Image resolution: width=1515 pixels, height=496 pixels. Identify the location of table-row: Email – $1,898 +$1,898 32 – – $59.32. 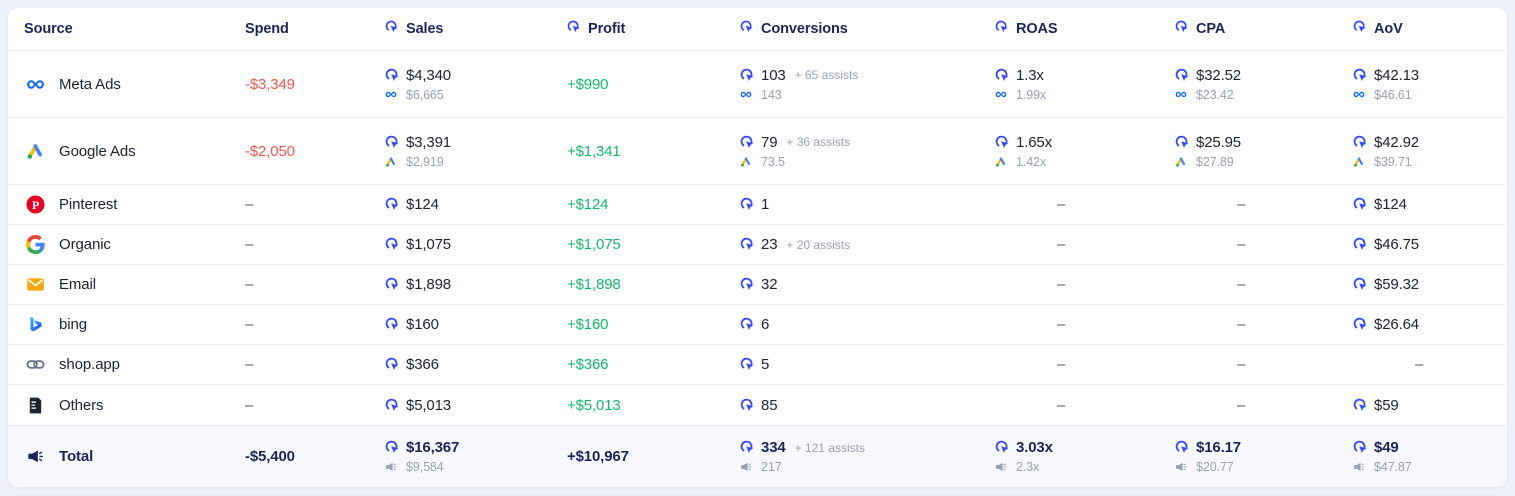
(757, 285).